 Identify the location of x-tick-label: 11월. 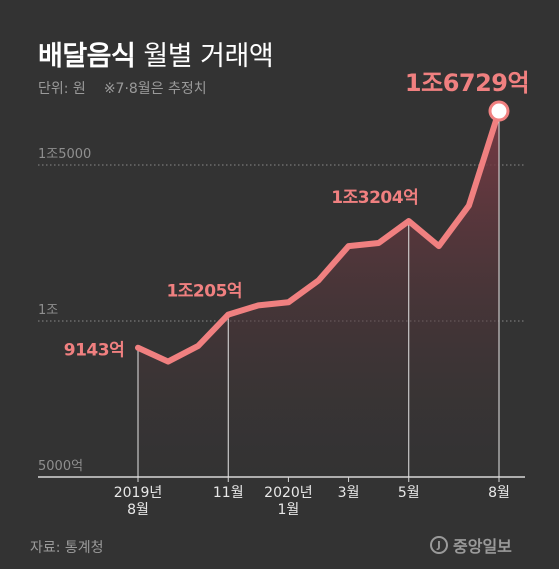
(228, 493).